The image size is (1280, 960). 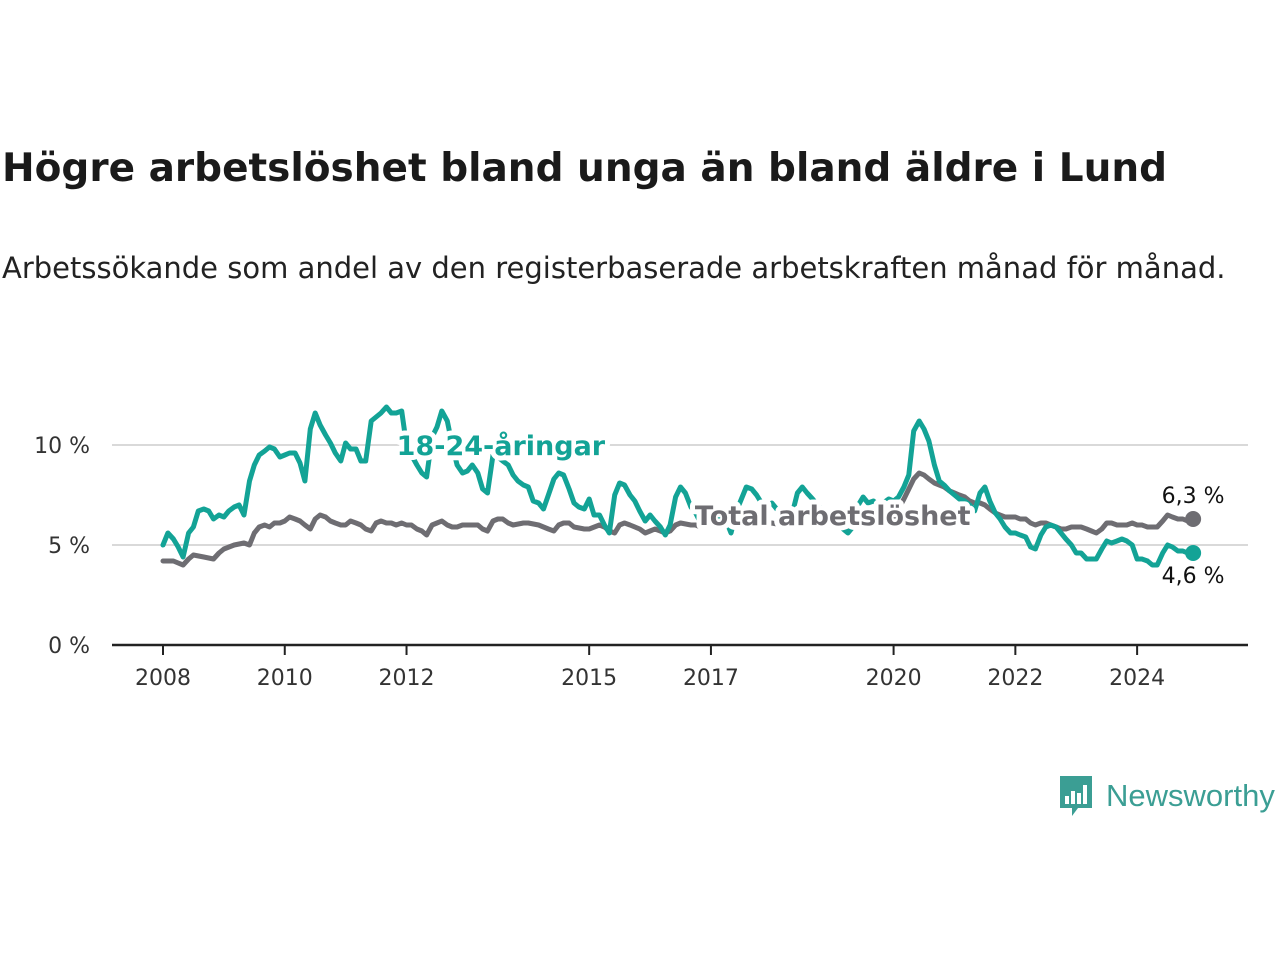 What do you see at coordinates (1190, 795) in the screenshot?
I see `brand-name: Newsworthy` at bounding box center [1190, 795].